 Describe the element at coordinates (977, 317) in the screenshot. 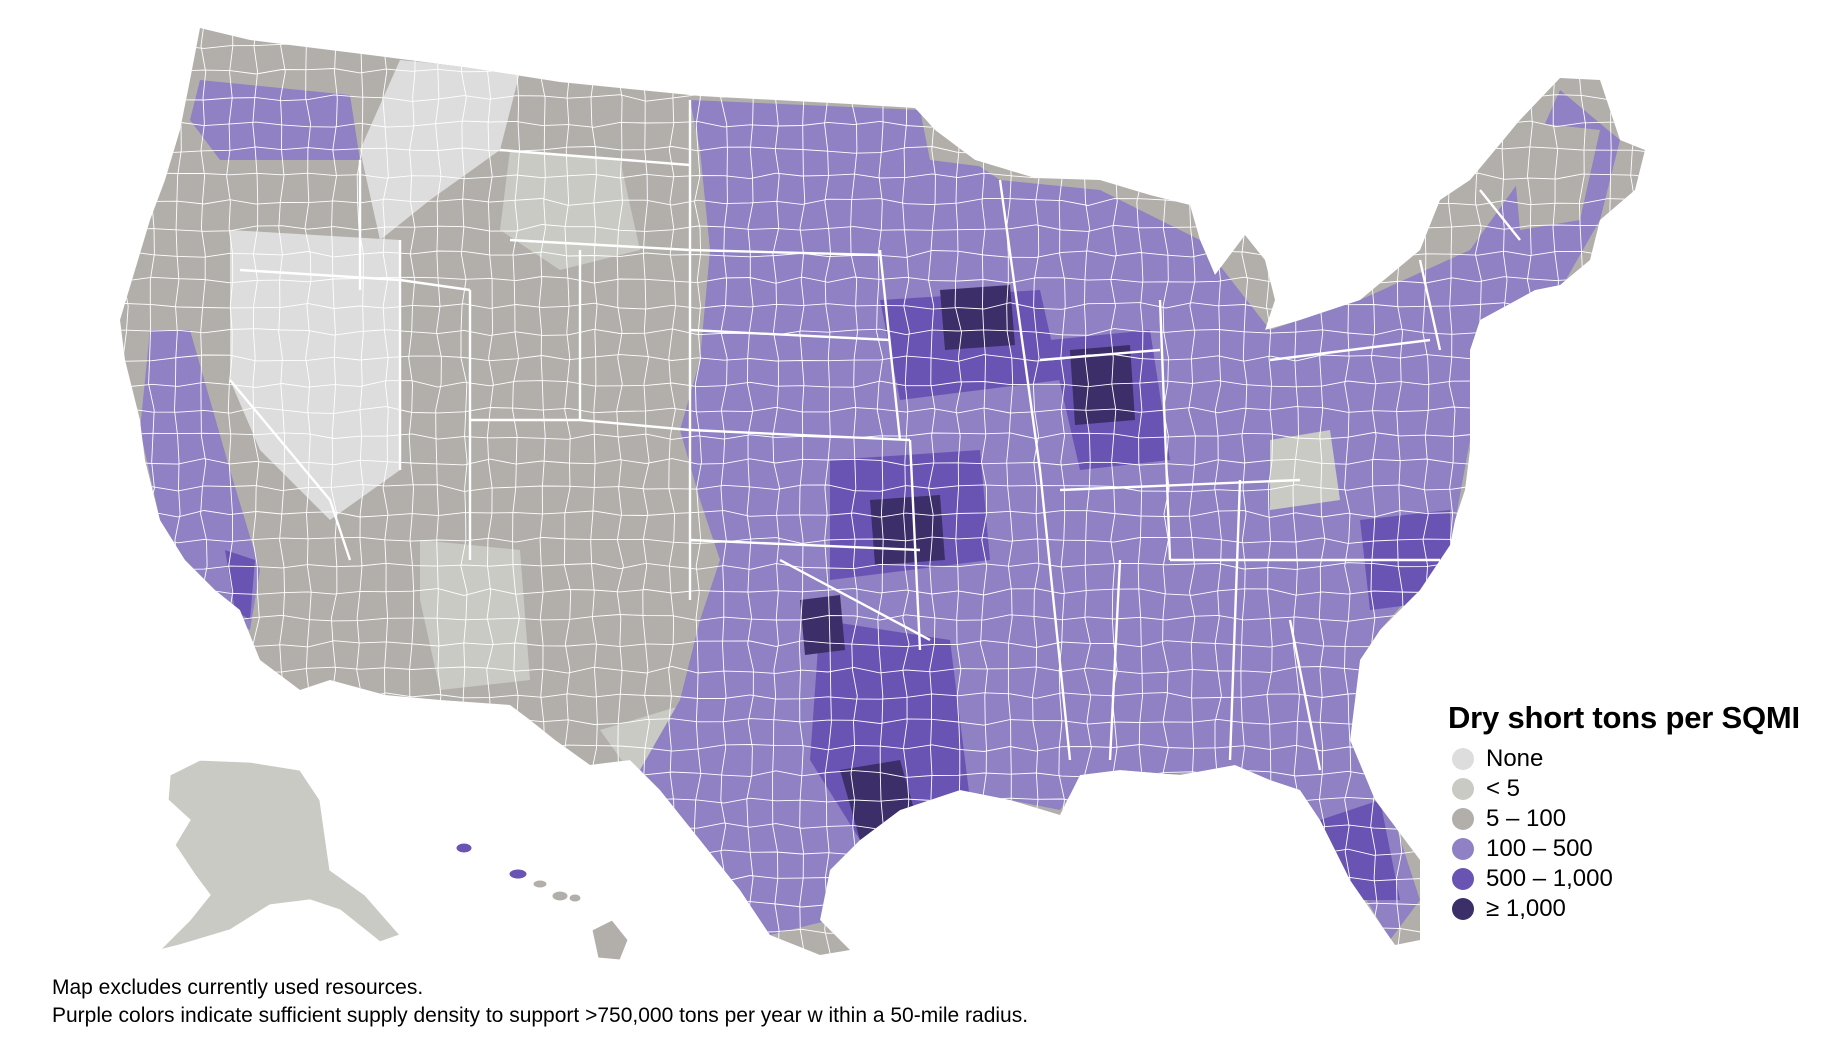

I see `region-iowa-darkest` at that location.